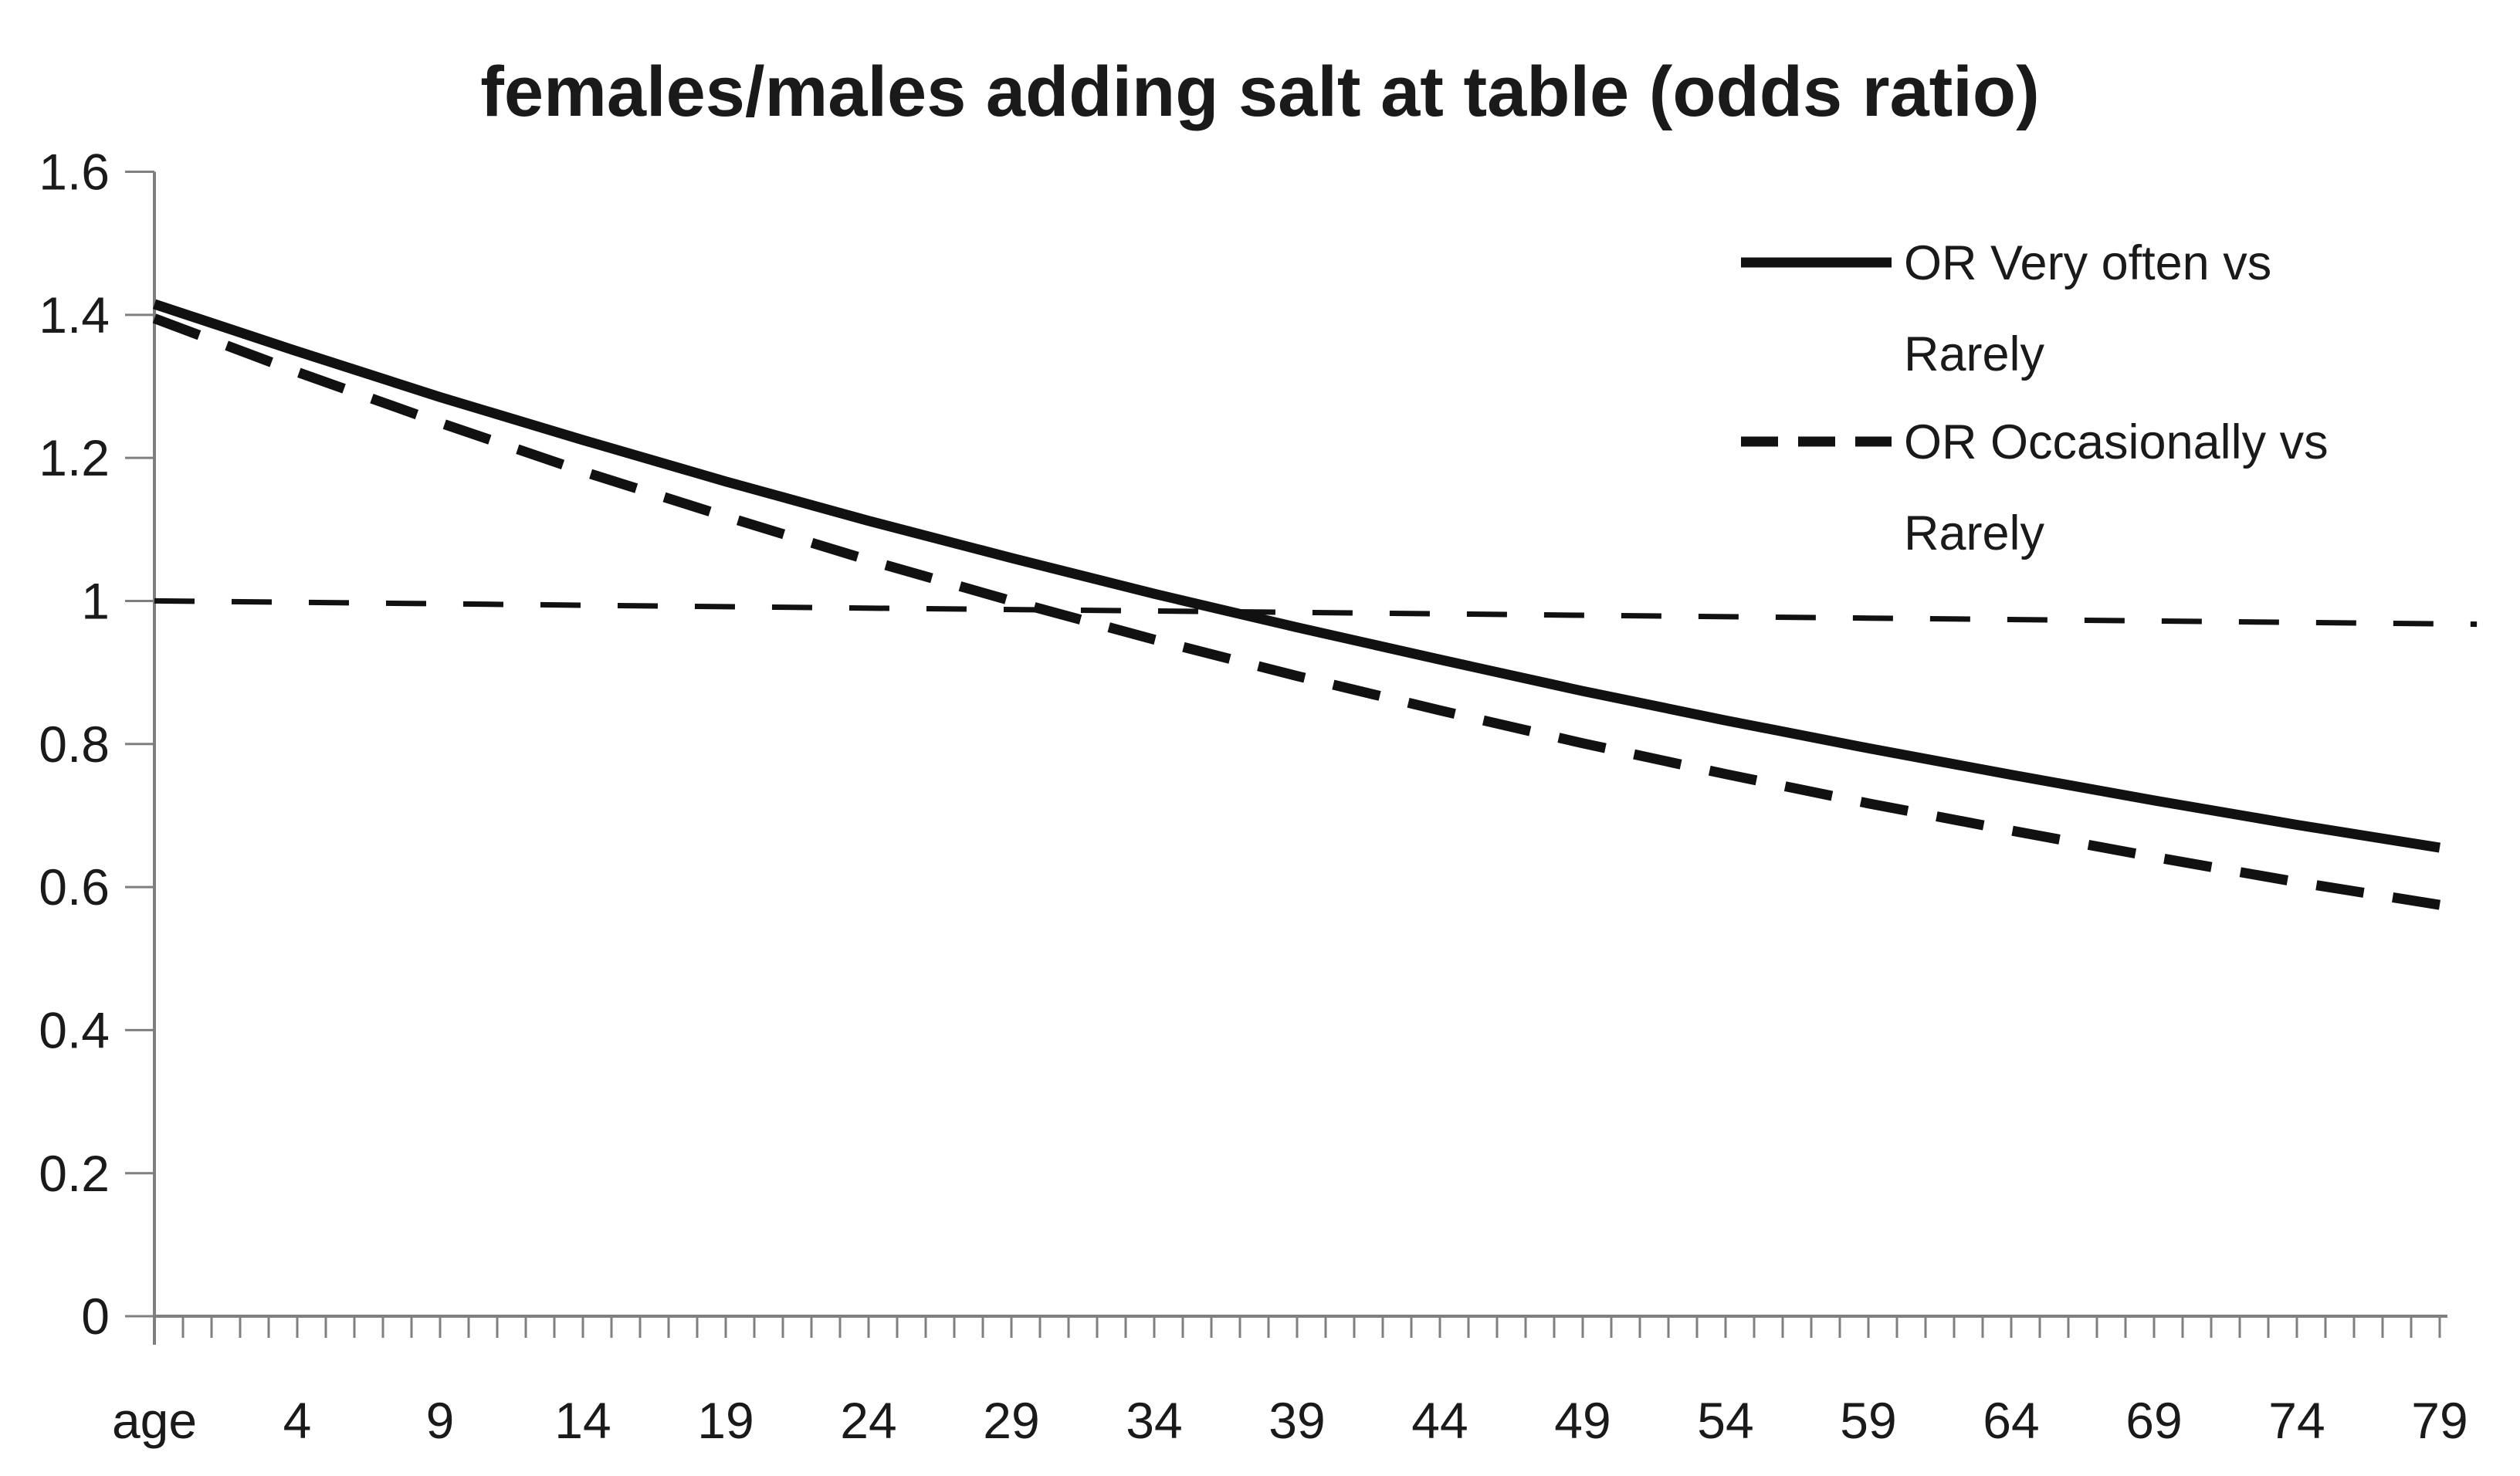 This screenshot has width=2520, height=1476. What do you see at coordinates (1583, 1420) in the screenshot?
I see `x-tick-label: 49` at bounding box center [1583, 1420].